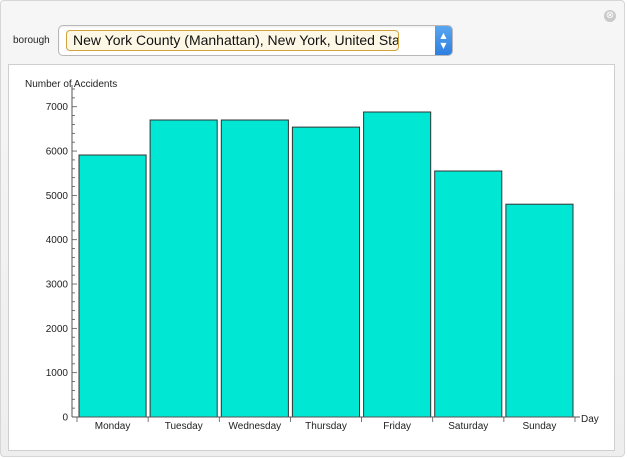 Image resolution: width=627 pixels, height=459 pixels. What do you see at coordinates (255, 426) in the screenshot?
I see `x-tick-label-wednesday: Wednesday` at bounding box center [255, 426].